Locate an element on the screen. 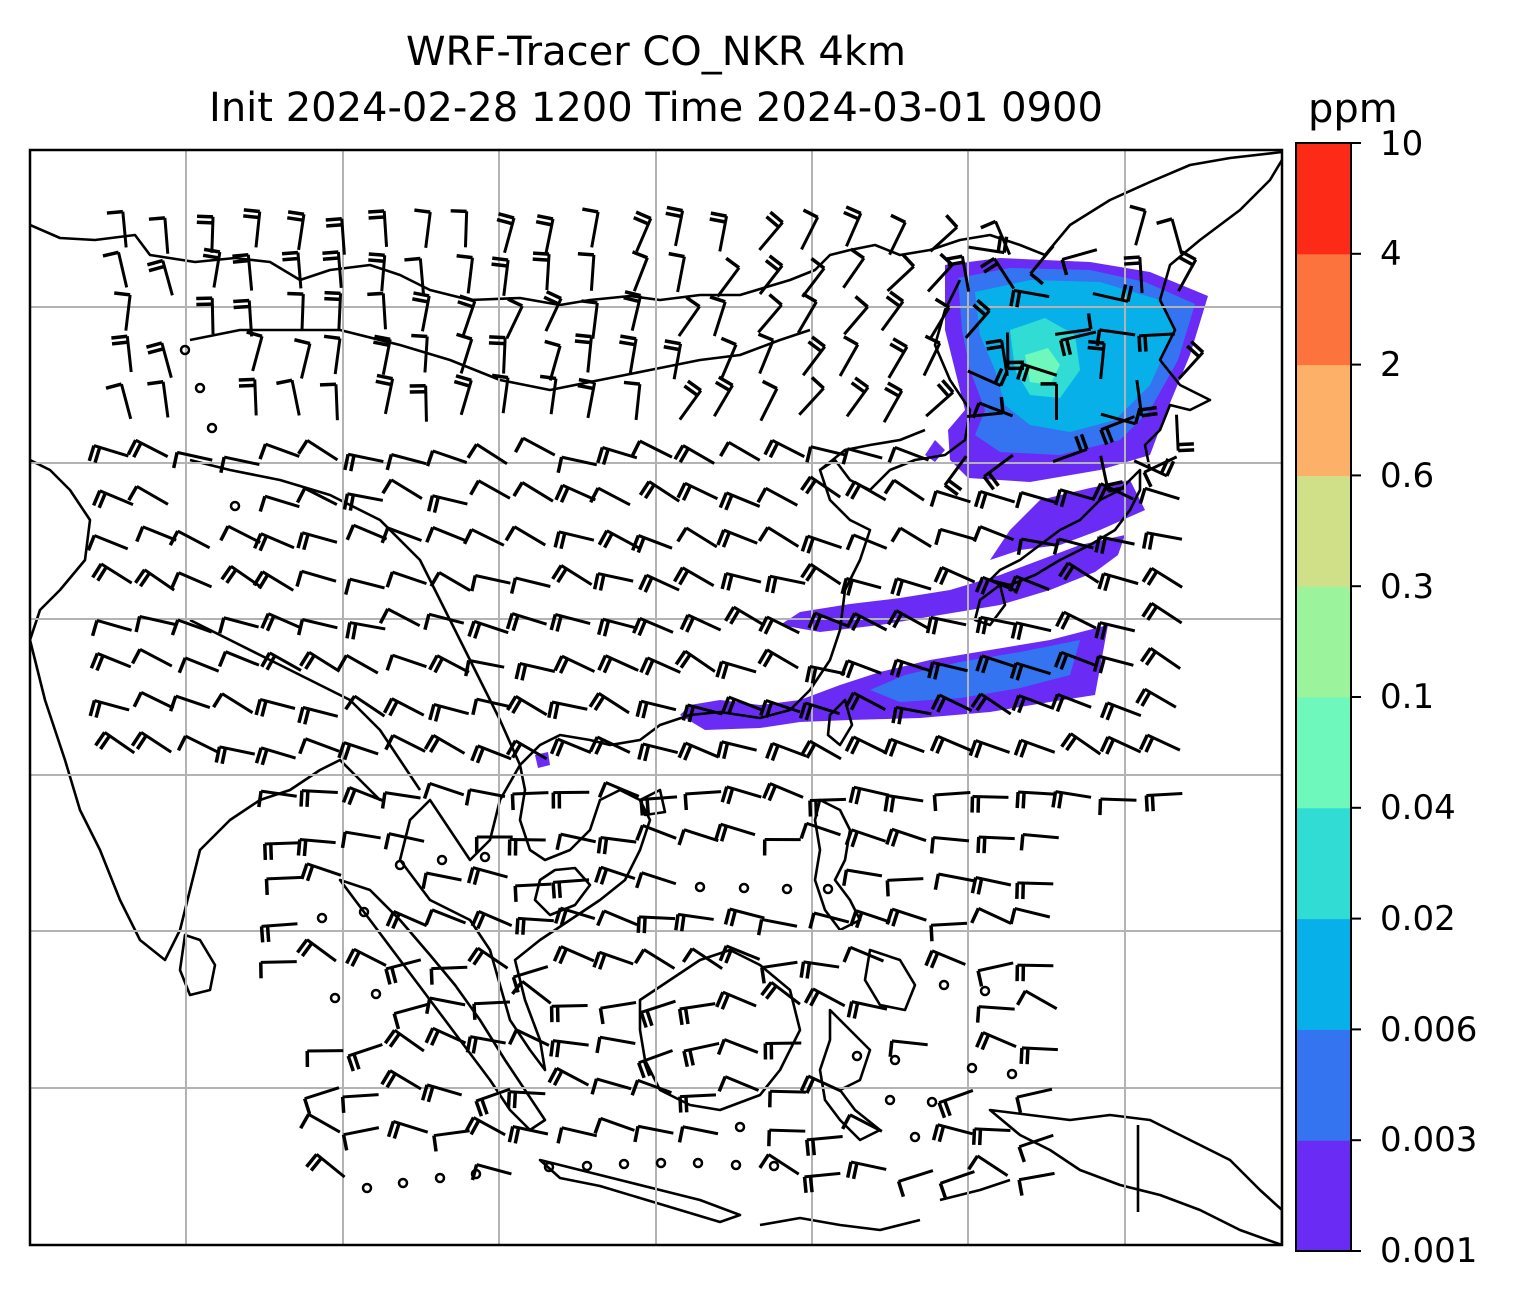 This screenshot has width=1528, height=1306. colorbar-tick-label: 0.003 is located at coordinates (1429, 1140).